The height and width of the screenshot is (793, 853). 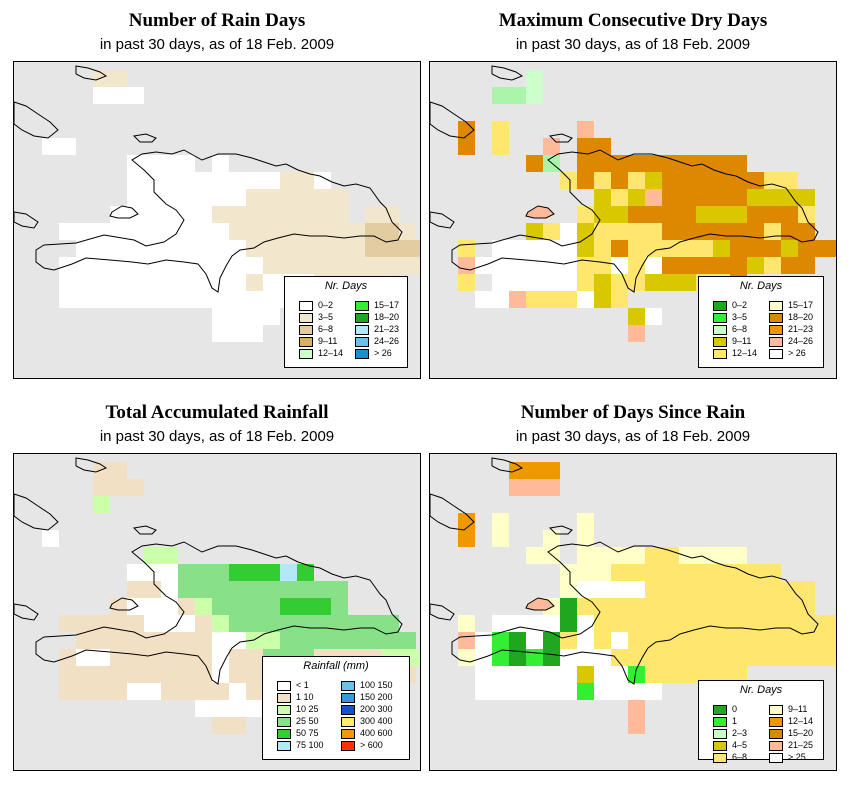 What do you see at coordinates (387, 317) in the screenshot?
I see `legend-label: 18–20` at bounding box center [387, 317].